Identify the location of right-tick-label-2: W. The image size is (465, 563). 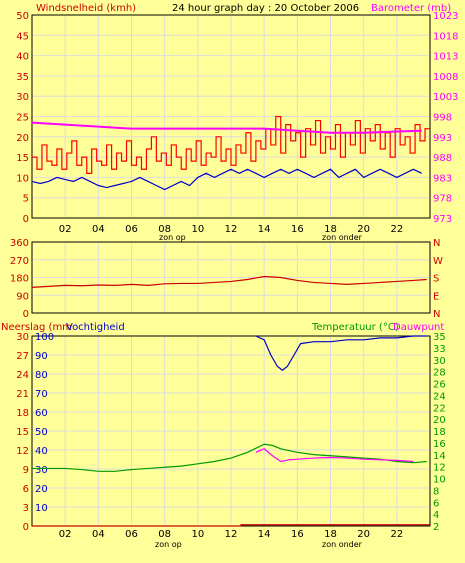
(438, 261).